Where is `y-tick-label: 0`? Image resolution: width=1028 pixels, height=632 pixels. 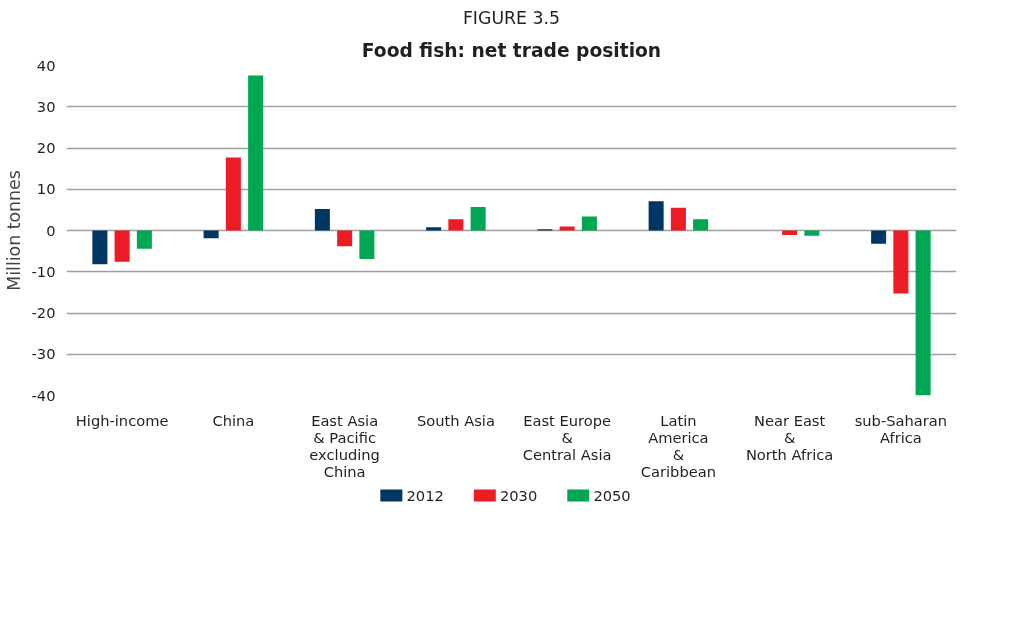
y-tick-label: 0 is located at coordinates (51, 230).